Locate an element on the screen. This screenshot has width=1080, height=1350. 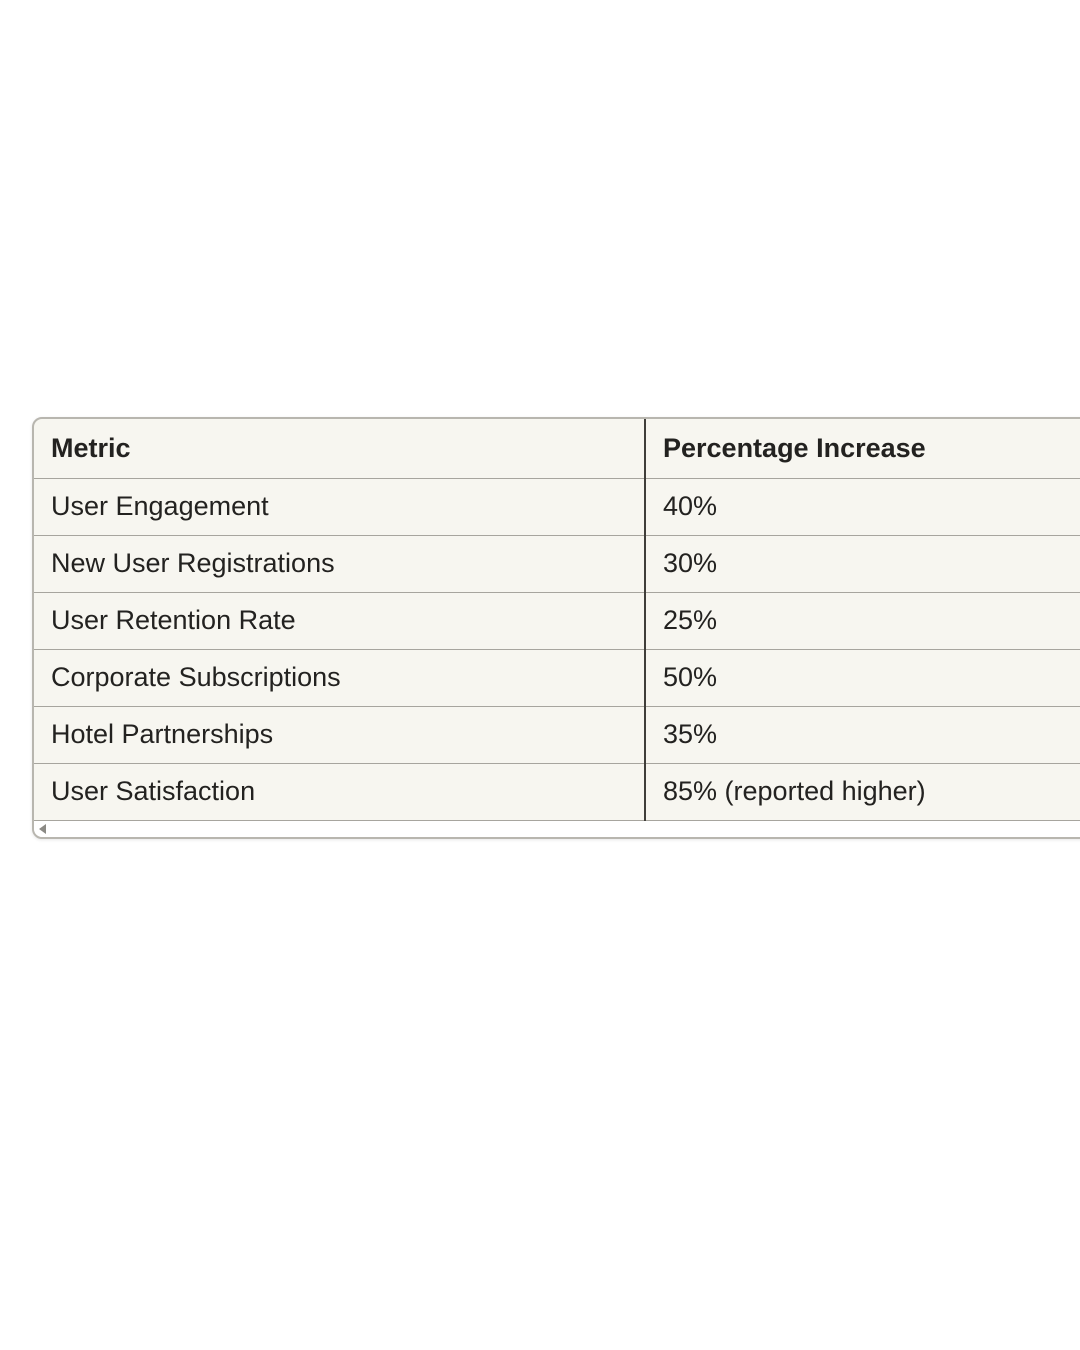
cell-value: 25% is located at coordinates (862, 621).